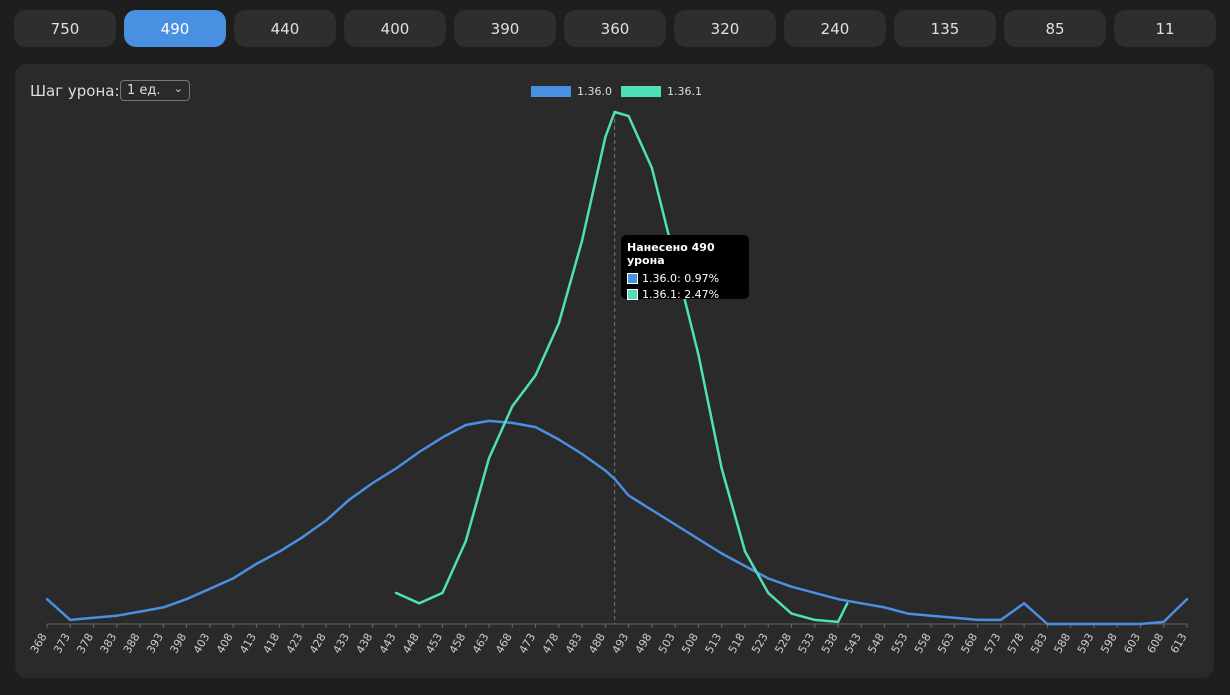 This screenshot has width=1230, height=695. I want to click on x-tick-label: 558, so click(923, 643).